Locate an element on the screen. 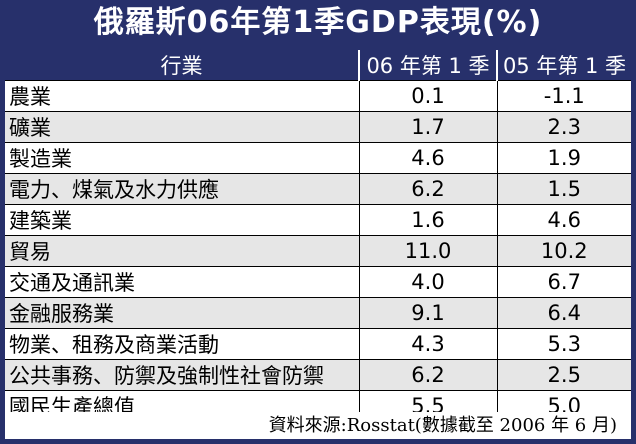 Image resolution: width=636 pixels, height=444 pixels. q1-2005-value-cell: 1.5 is located at coordinates (563, 189).